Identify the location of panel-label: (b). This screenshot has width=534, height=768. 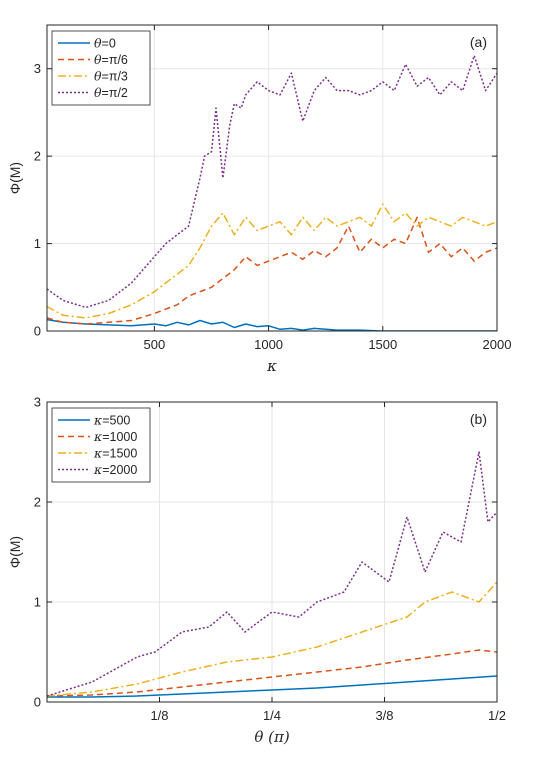
(478, 419).